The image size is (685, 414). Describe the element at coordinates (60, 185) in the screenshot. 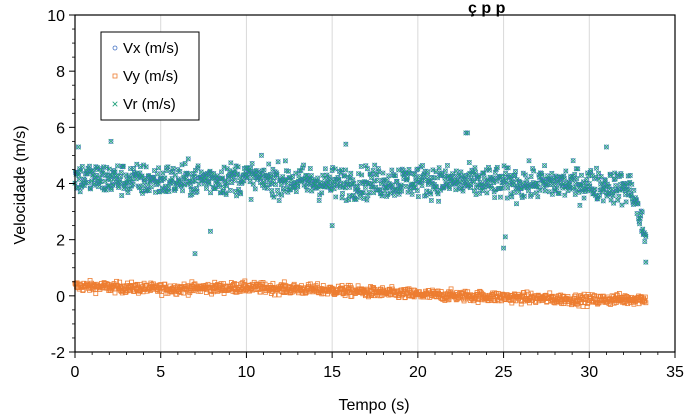

I see `y-tick-label: 4` at that location.